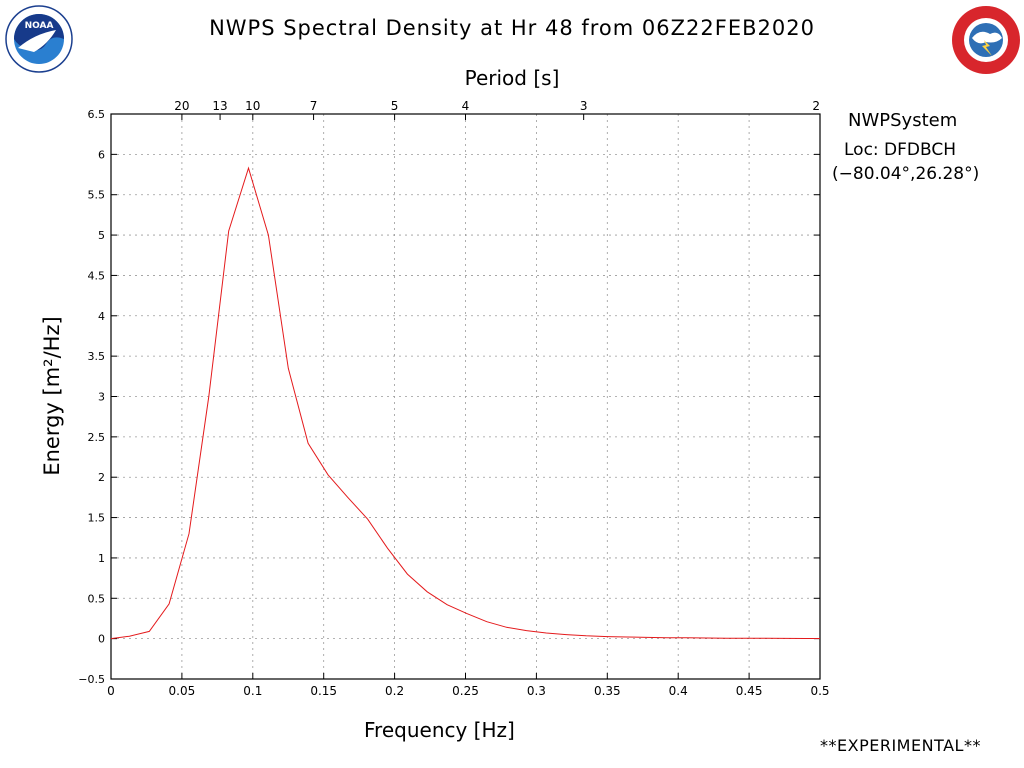  I want to click on y-tick-label: 0.5, so click(97, 598).